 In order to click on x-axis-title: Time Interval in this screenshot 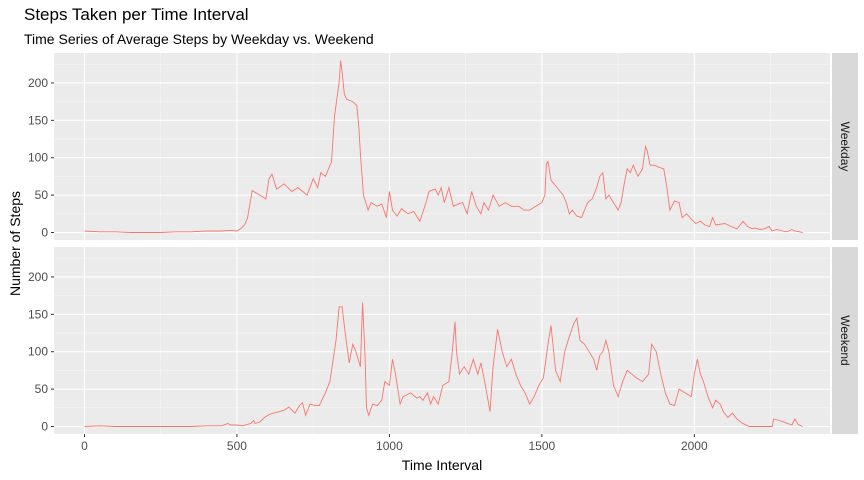, I will do `click(442, 465)`.